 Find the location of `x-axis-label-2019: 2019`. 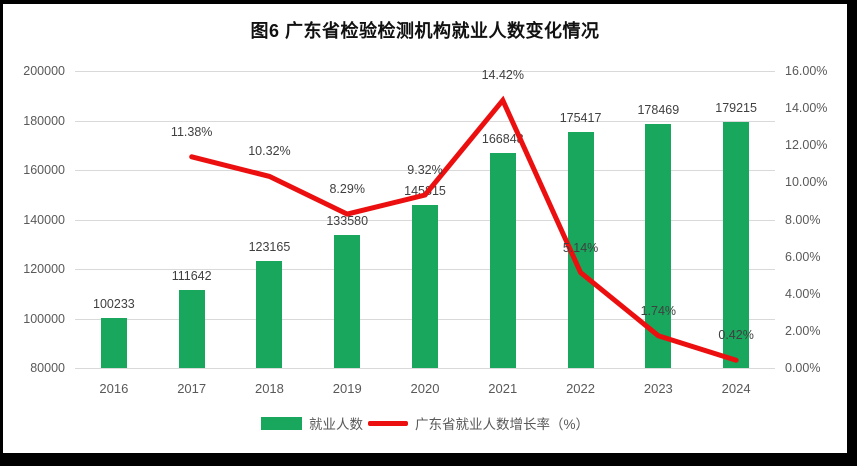

x-axis-label-2019: 2019 is located at coordinates (347, 388).